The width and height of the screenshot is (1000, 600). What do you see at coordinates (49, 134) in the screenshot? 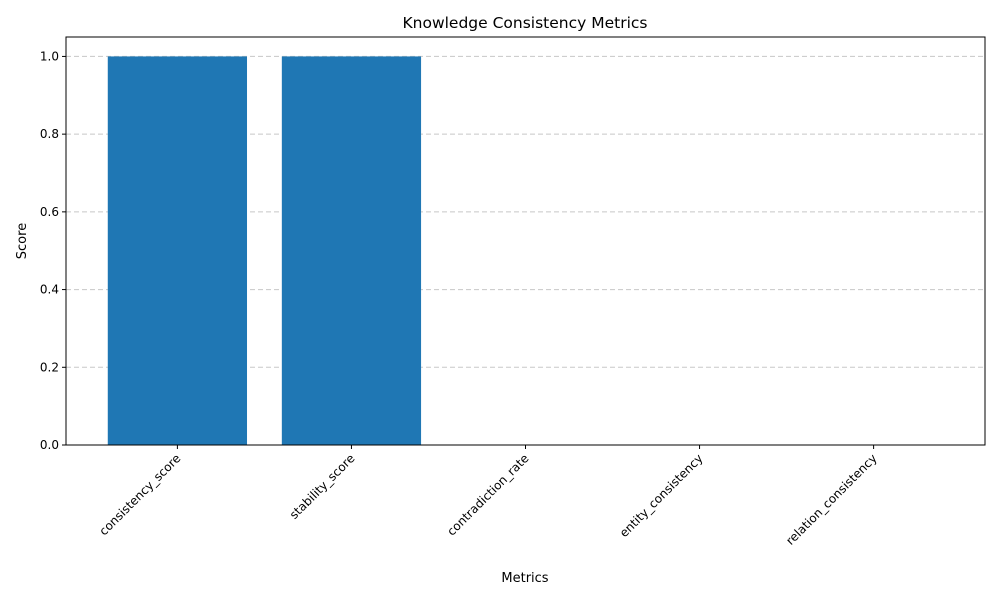
I see `y-tick-label: 0.8` at bounding box center [49, 134].